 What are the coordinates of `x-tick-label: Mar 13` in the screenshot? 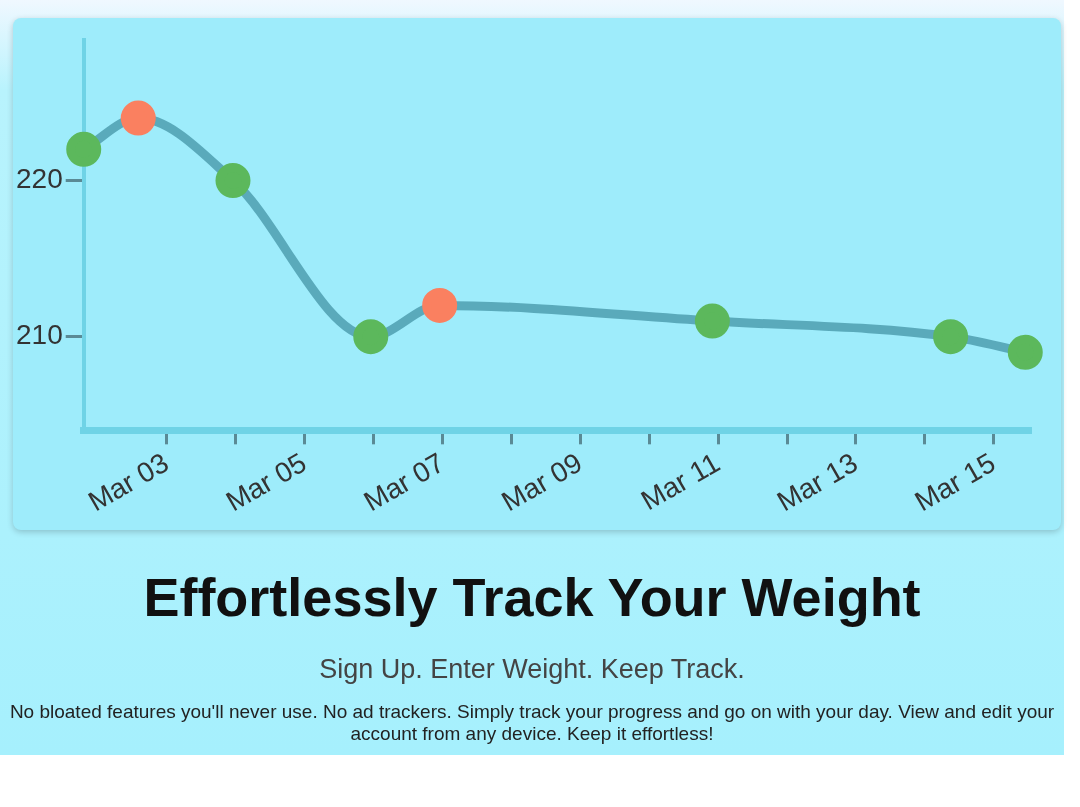 It's located at (817, 482).